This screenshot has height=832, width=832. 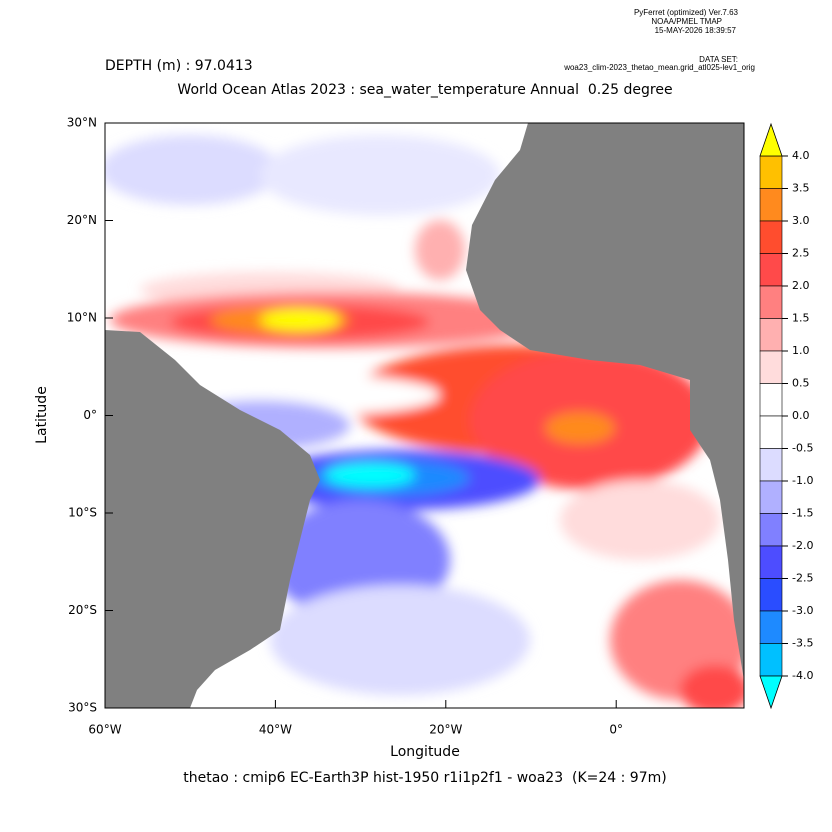 What do you see at coordinates (801, 155) in the screenshot?
I see `colorbar-label: 4.0` at bounding box center [801, 155].